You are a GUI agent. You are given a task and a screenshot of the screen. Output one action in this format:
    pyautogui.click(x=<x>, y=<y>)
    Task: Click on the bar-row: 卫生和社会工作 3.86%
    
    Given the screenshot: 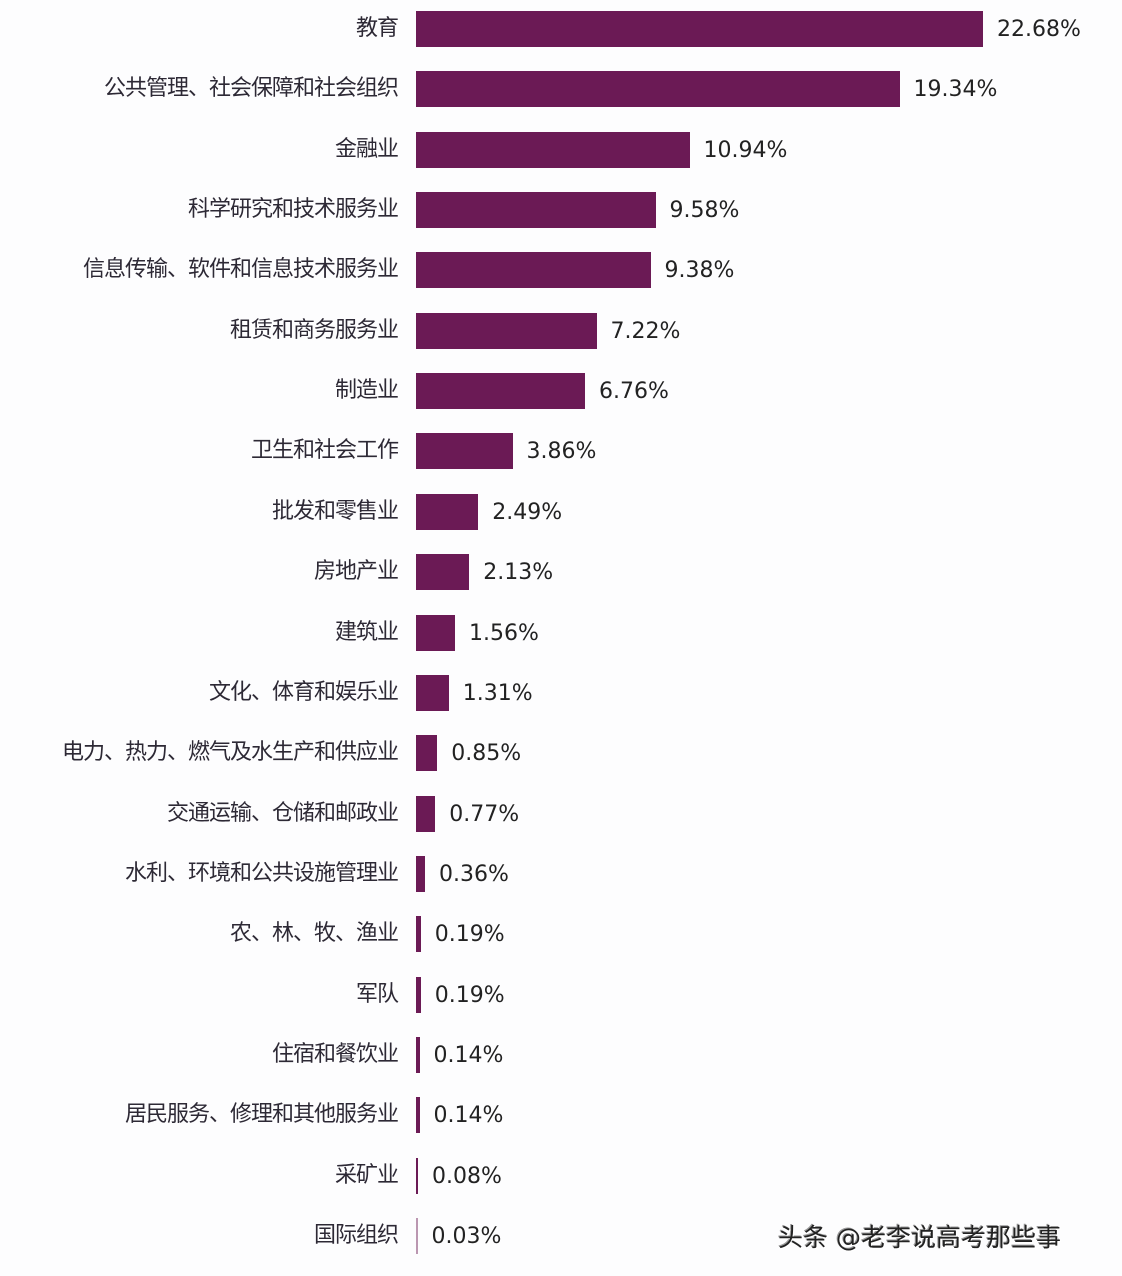 What is the action you would take?
    pyautogui.click(x=561, y=451)
    